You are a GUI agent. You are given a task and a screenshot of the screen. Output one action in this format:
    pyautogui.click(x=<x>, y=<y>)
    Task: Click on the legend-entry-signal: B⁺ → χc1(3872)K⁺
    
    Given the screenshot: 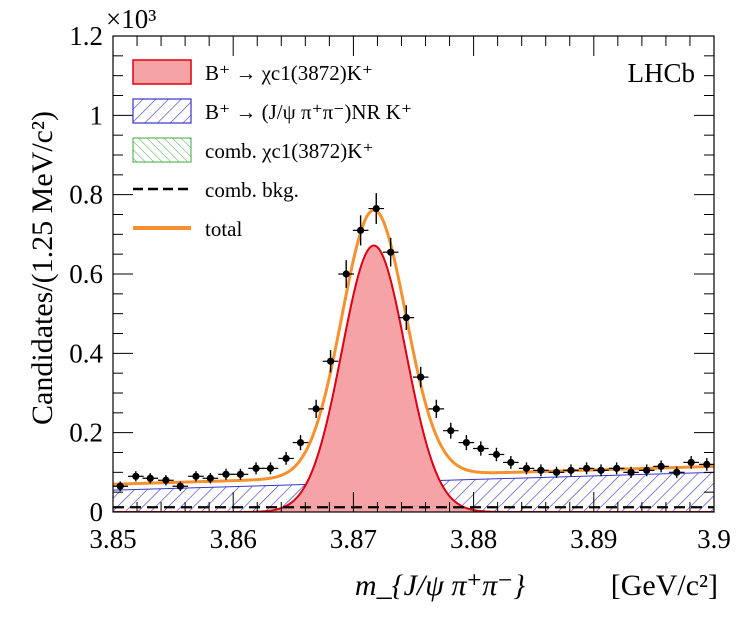 What is the action you would take?
    pyautogui.click(x=252, y=72)
    